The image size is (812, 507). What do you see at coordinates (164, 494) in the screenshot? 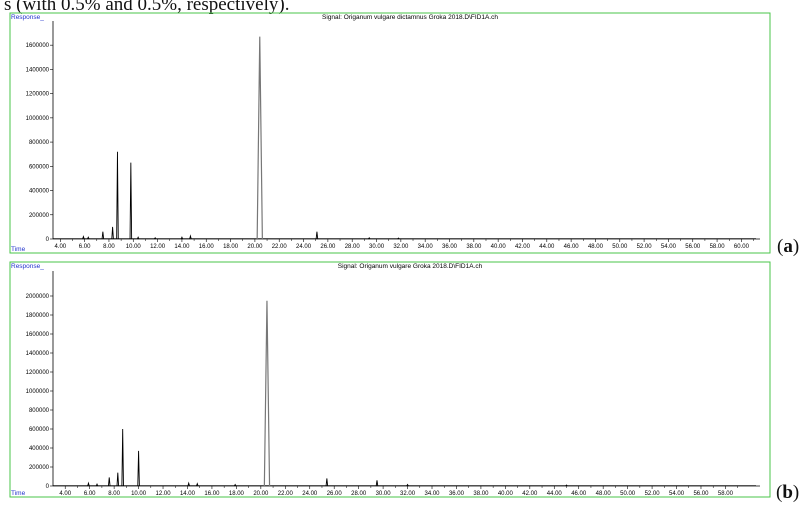
I see `x-tick-label-b-4: 12.00` at bounding box center [164, 494].